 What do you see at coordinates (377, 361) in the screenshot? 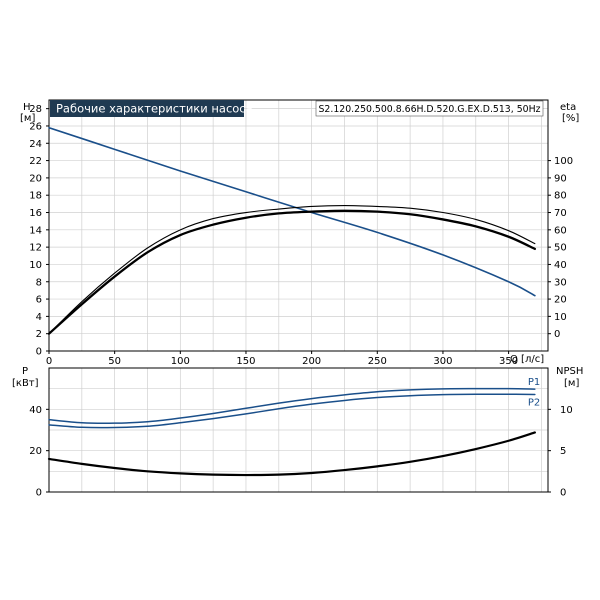
I see `q-tick-label: 250` at bounding box center [377, 361].